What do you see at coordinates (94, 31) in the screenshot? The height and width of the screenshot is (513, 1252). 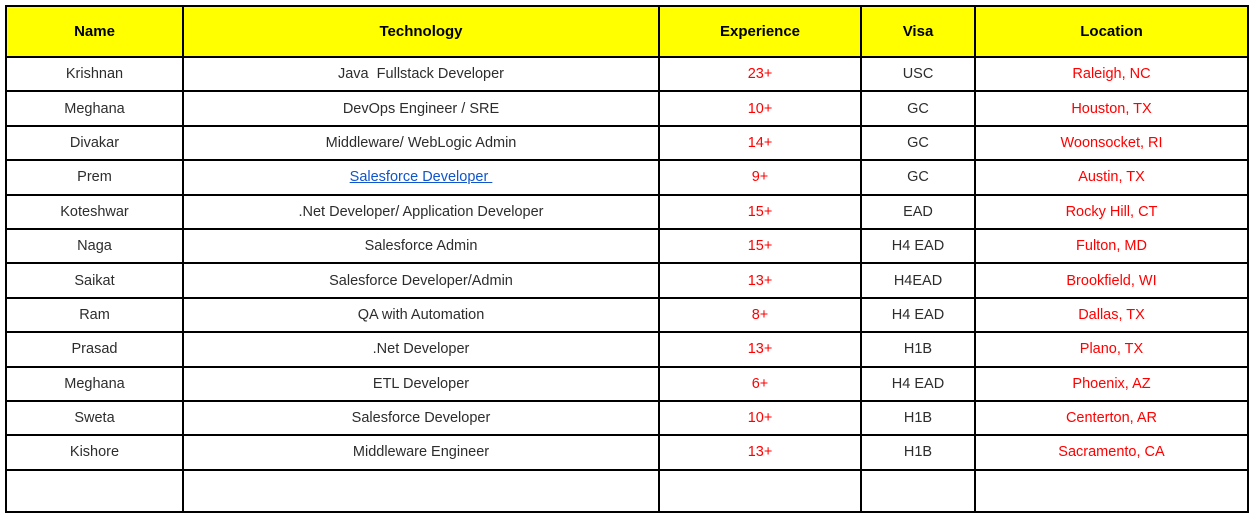 I see `column-header-name: Name` at bounding box center [94, 31].